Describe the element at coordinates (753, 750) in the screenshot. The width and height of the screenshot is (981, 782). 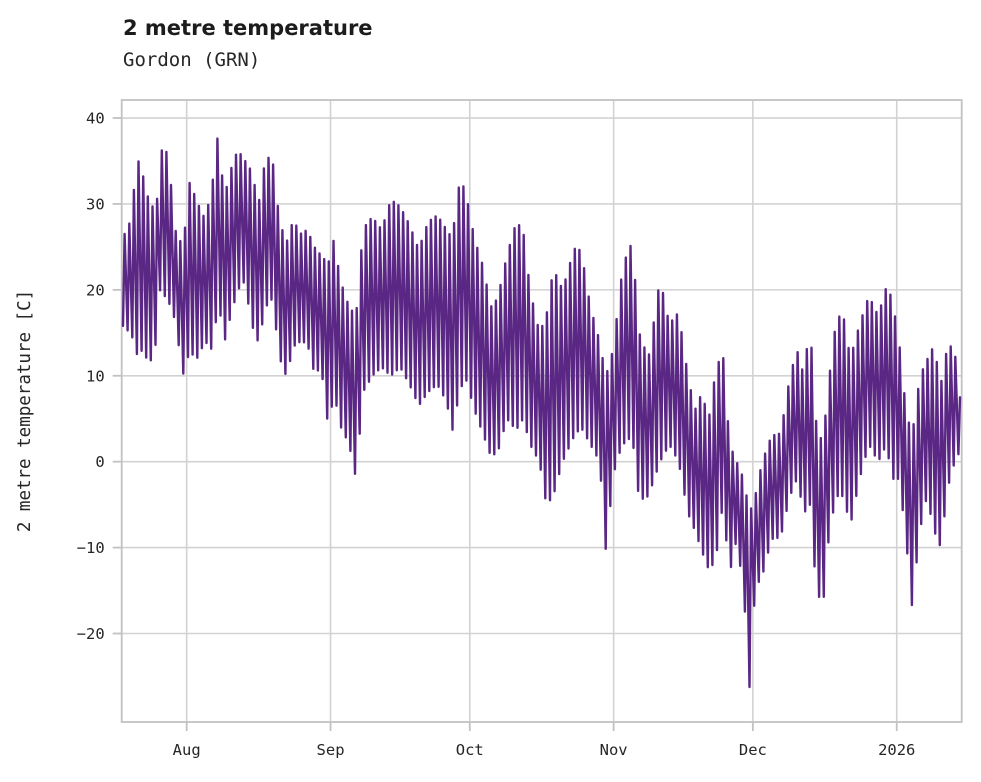
I see `x-tick-label: Dec` at that location.